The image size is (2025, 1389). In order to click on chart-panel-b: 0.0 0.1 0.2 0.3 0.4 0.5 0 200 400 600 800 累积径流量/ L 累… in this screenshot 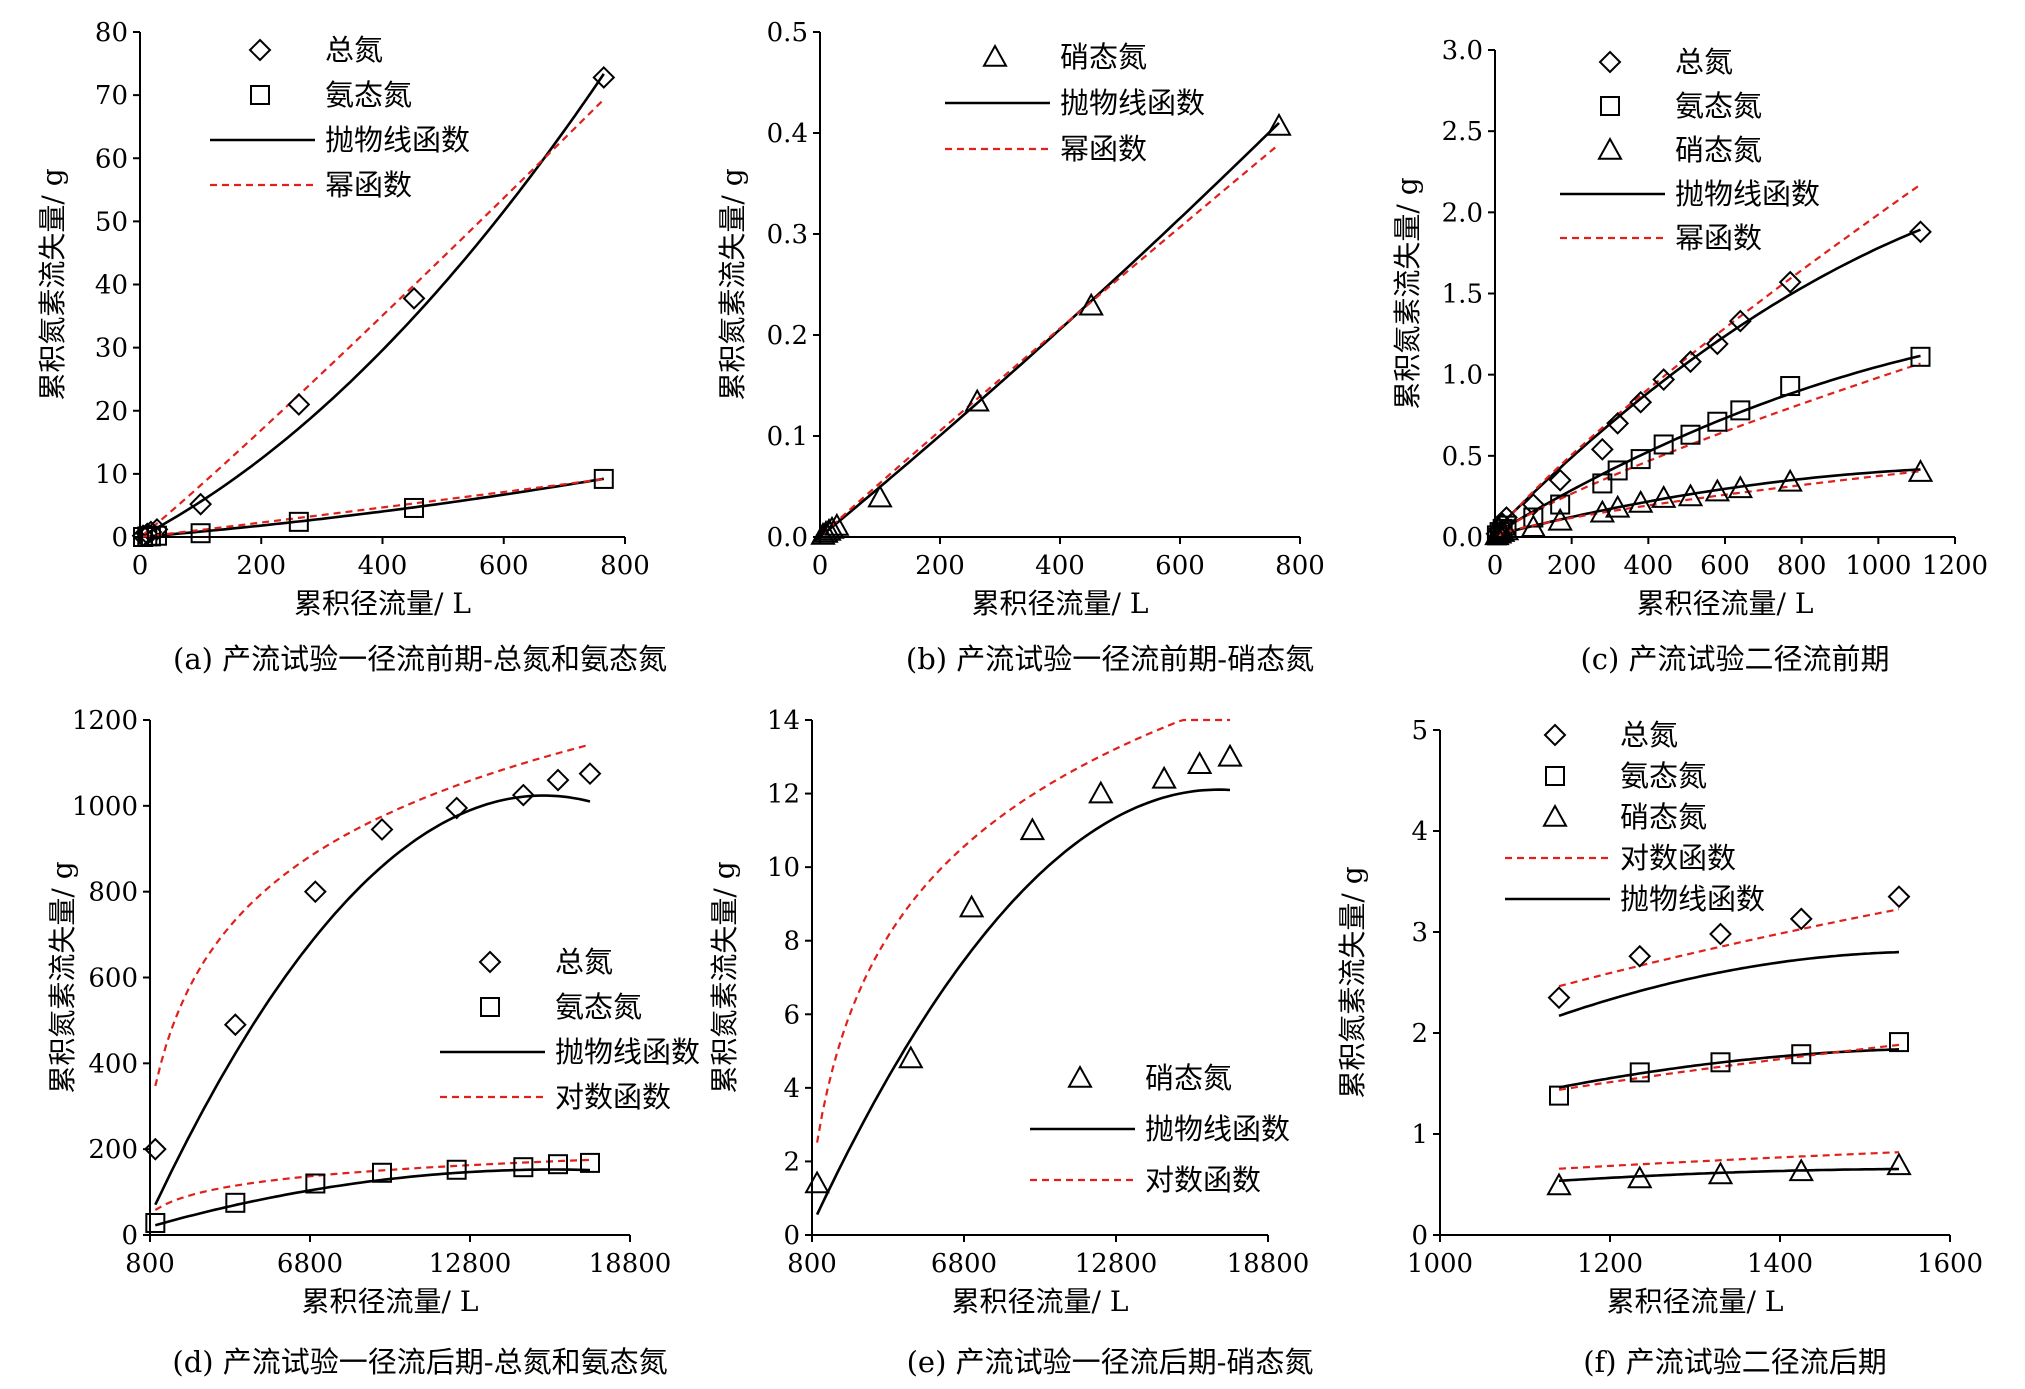, I will do `click(1020, 347)`.